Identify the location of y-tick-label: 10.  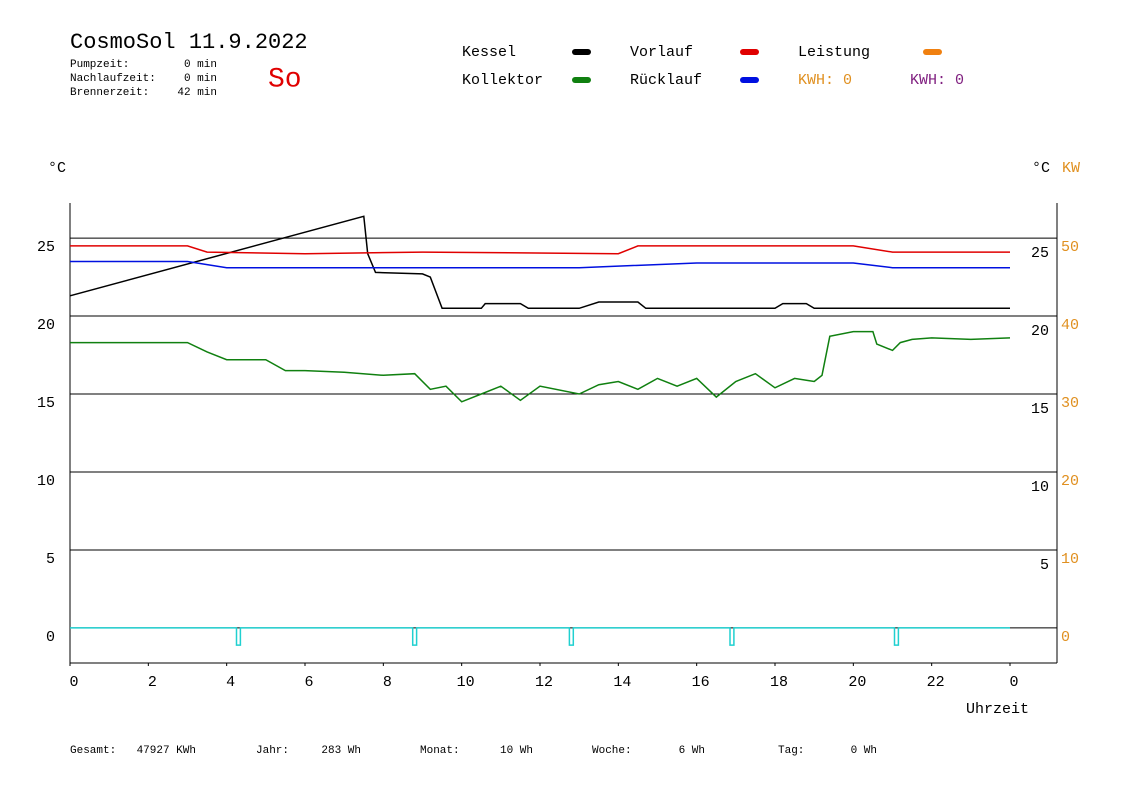
(46, 481).